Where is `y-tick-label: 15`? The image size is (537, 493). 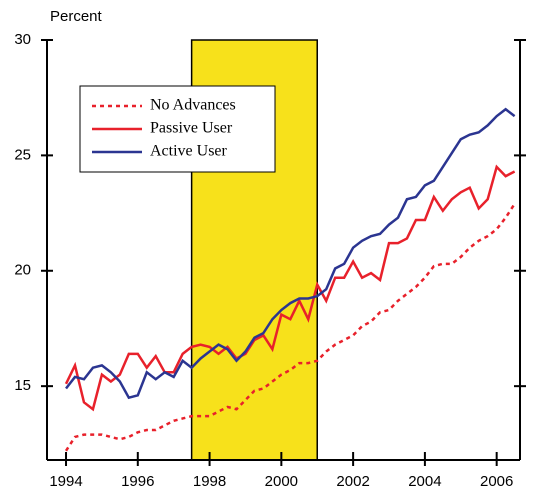
y-tick-label: 15 is located at coordinates (22, 385).